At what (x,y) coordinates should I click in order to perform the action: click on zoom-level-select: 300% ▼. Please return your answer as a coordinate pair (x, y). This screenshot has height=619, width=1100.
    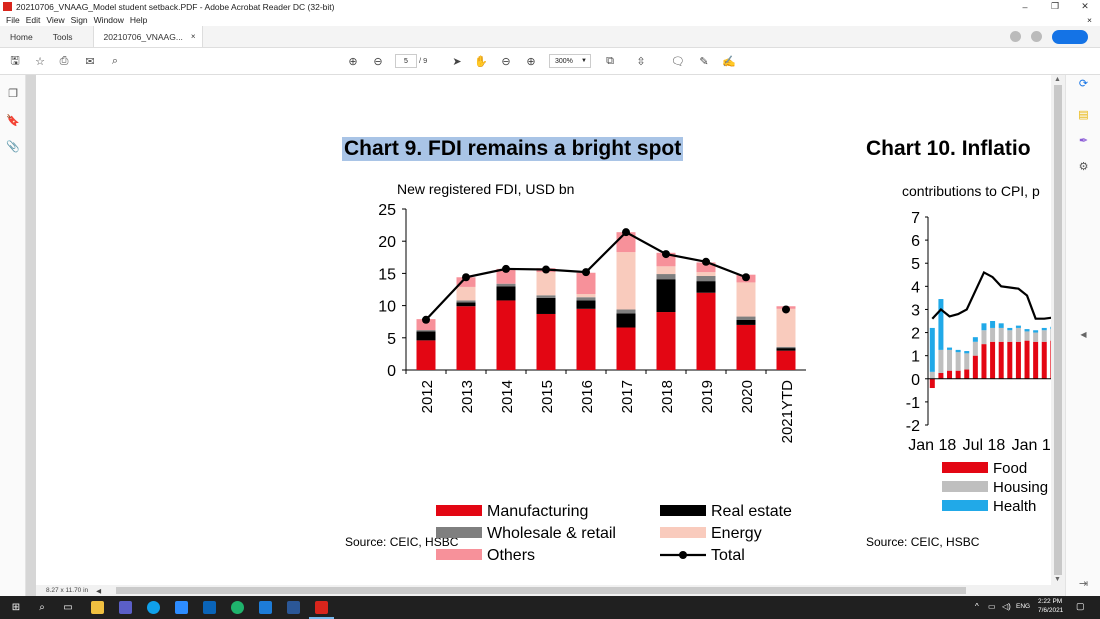
    Looking at the image, I should click on (570, 61).